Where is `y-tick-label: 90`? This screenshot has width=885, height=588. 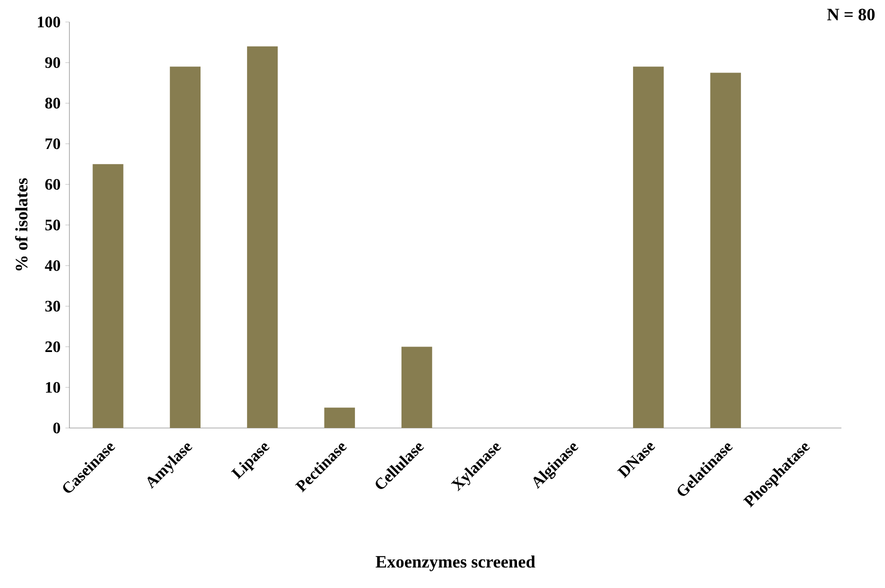
y-tick-label: 90 is located at coordinates (52, 62).